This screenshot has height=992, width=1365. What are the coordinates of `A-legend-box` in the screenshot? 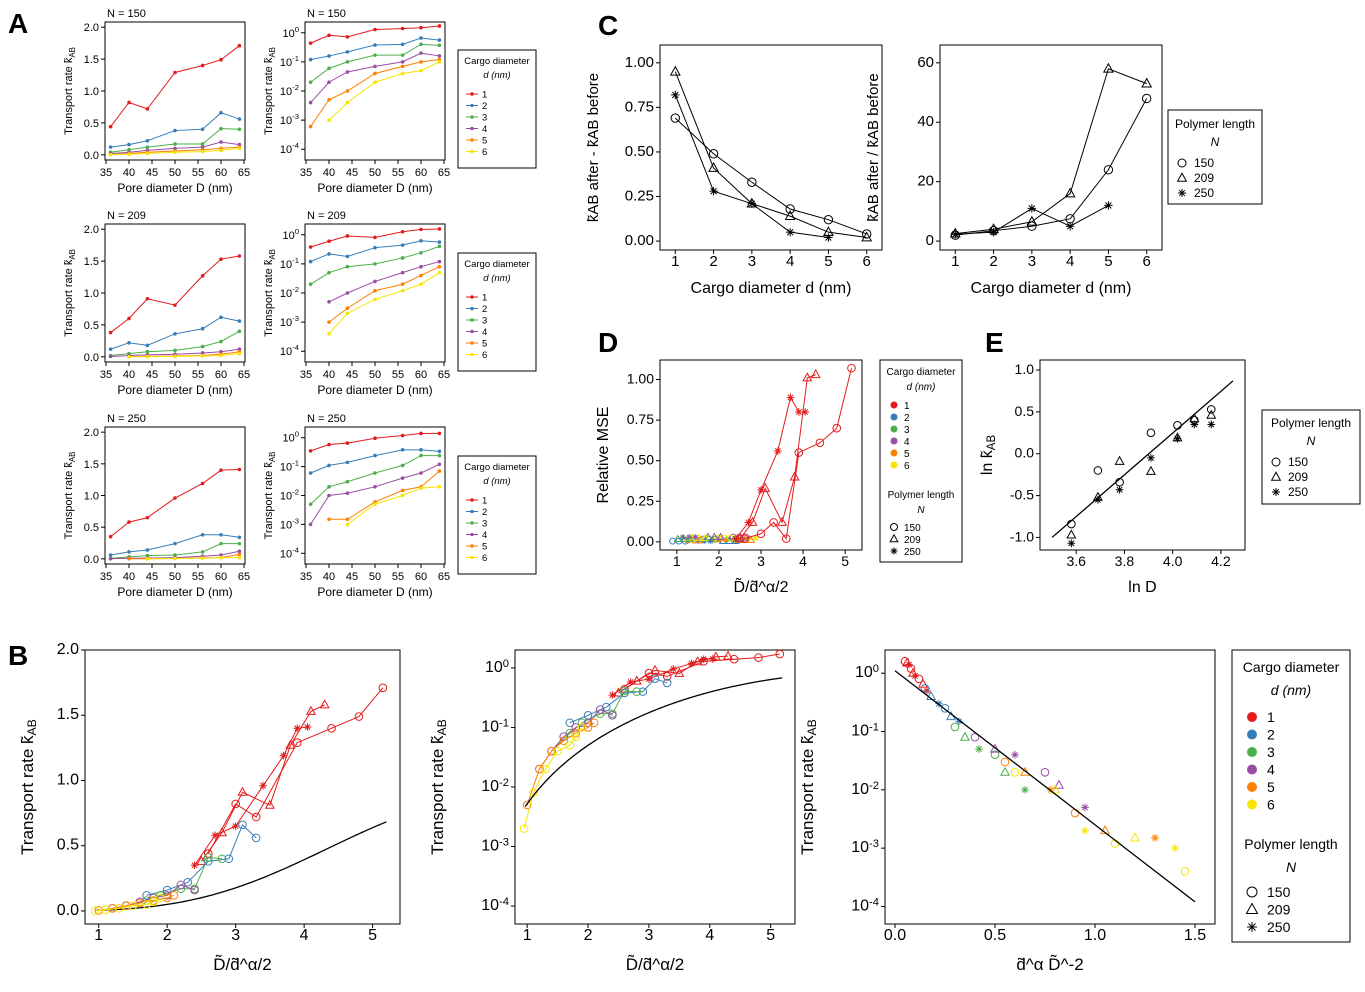 It's located at (497, 109).